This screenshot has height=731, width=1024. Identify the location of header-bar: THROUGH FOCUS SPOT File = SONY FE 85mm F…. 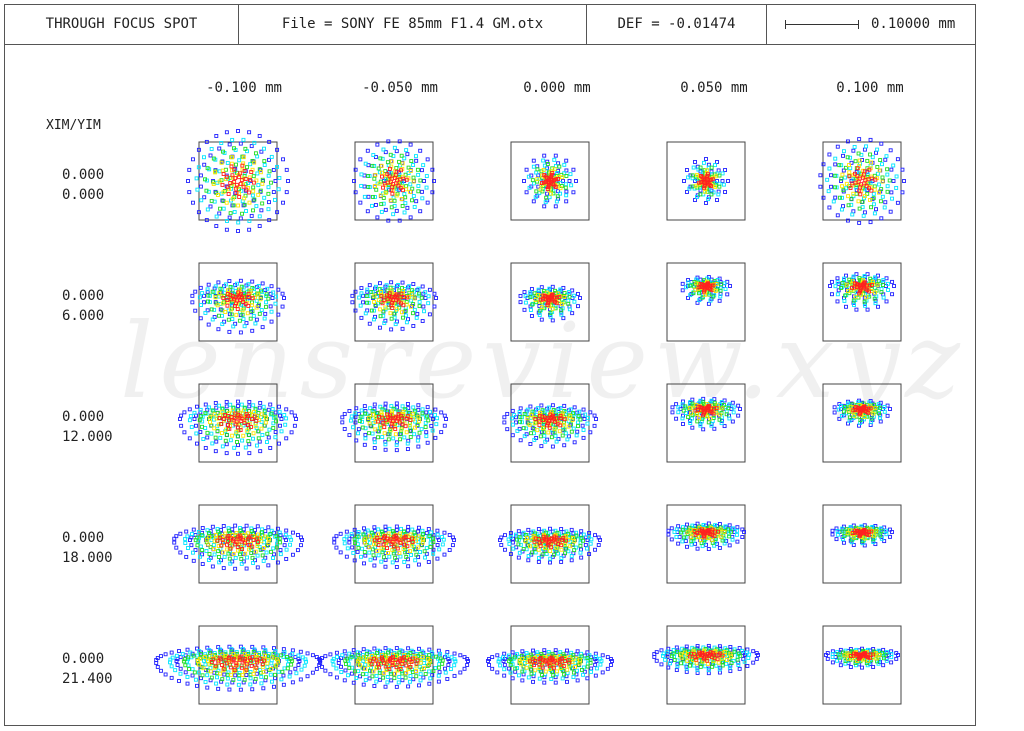
(490, 25).